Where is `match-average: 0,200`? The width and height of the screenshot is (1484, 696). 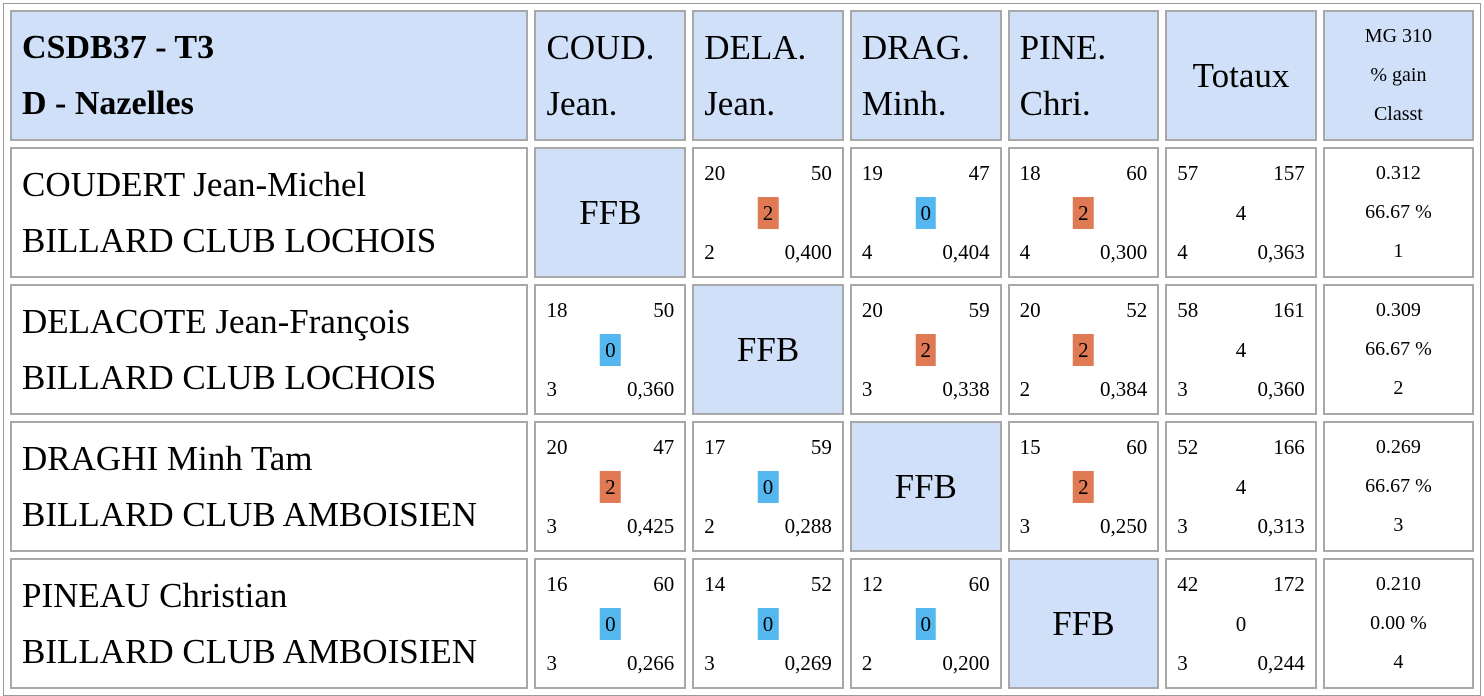 match-average: 0,200 is located at coordinates (966, 663).